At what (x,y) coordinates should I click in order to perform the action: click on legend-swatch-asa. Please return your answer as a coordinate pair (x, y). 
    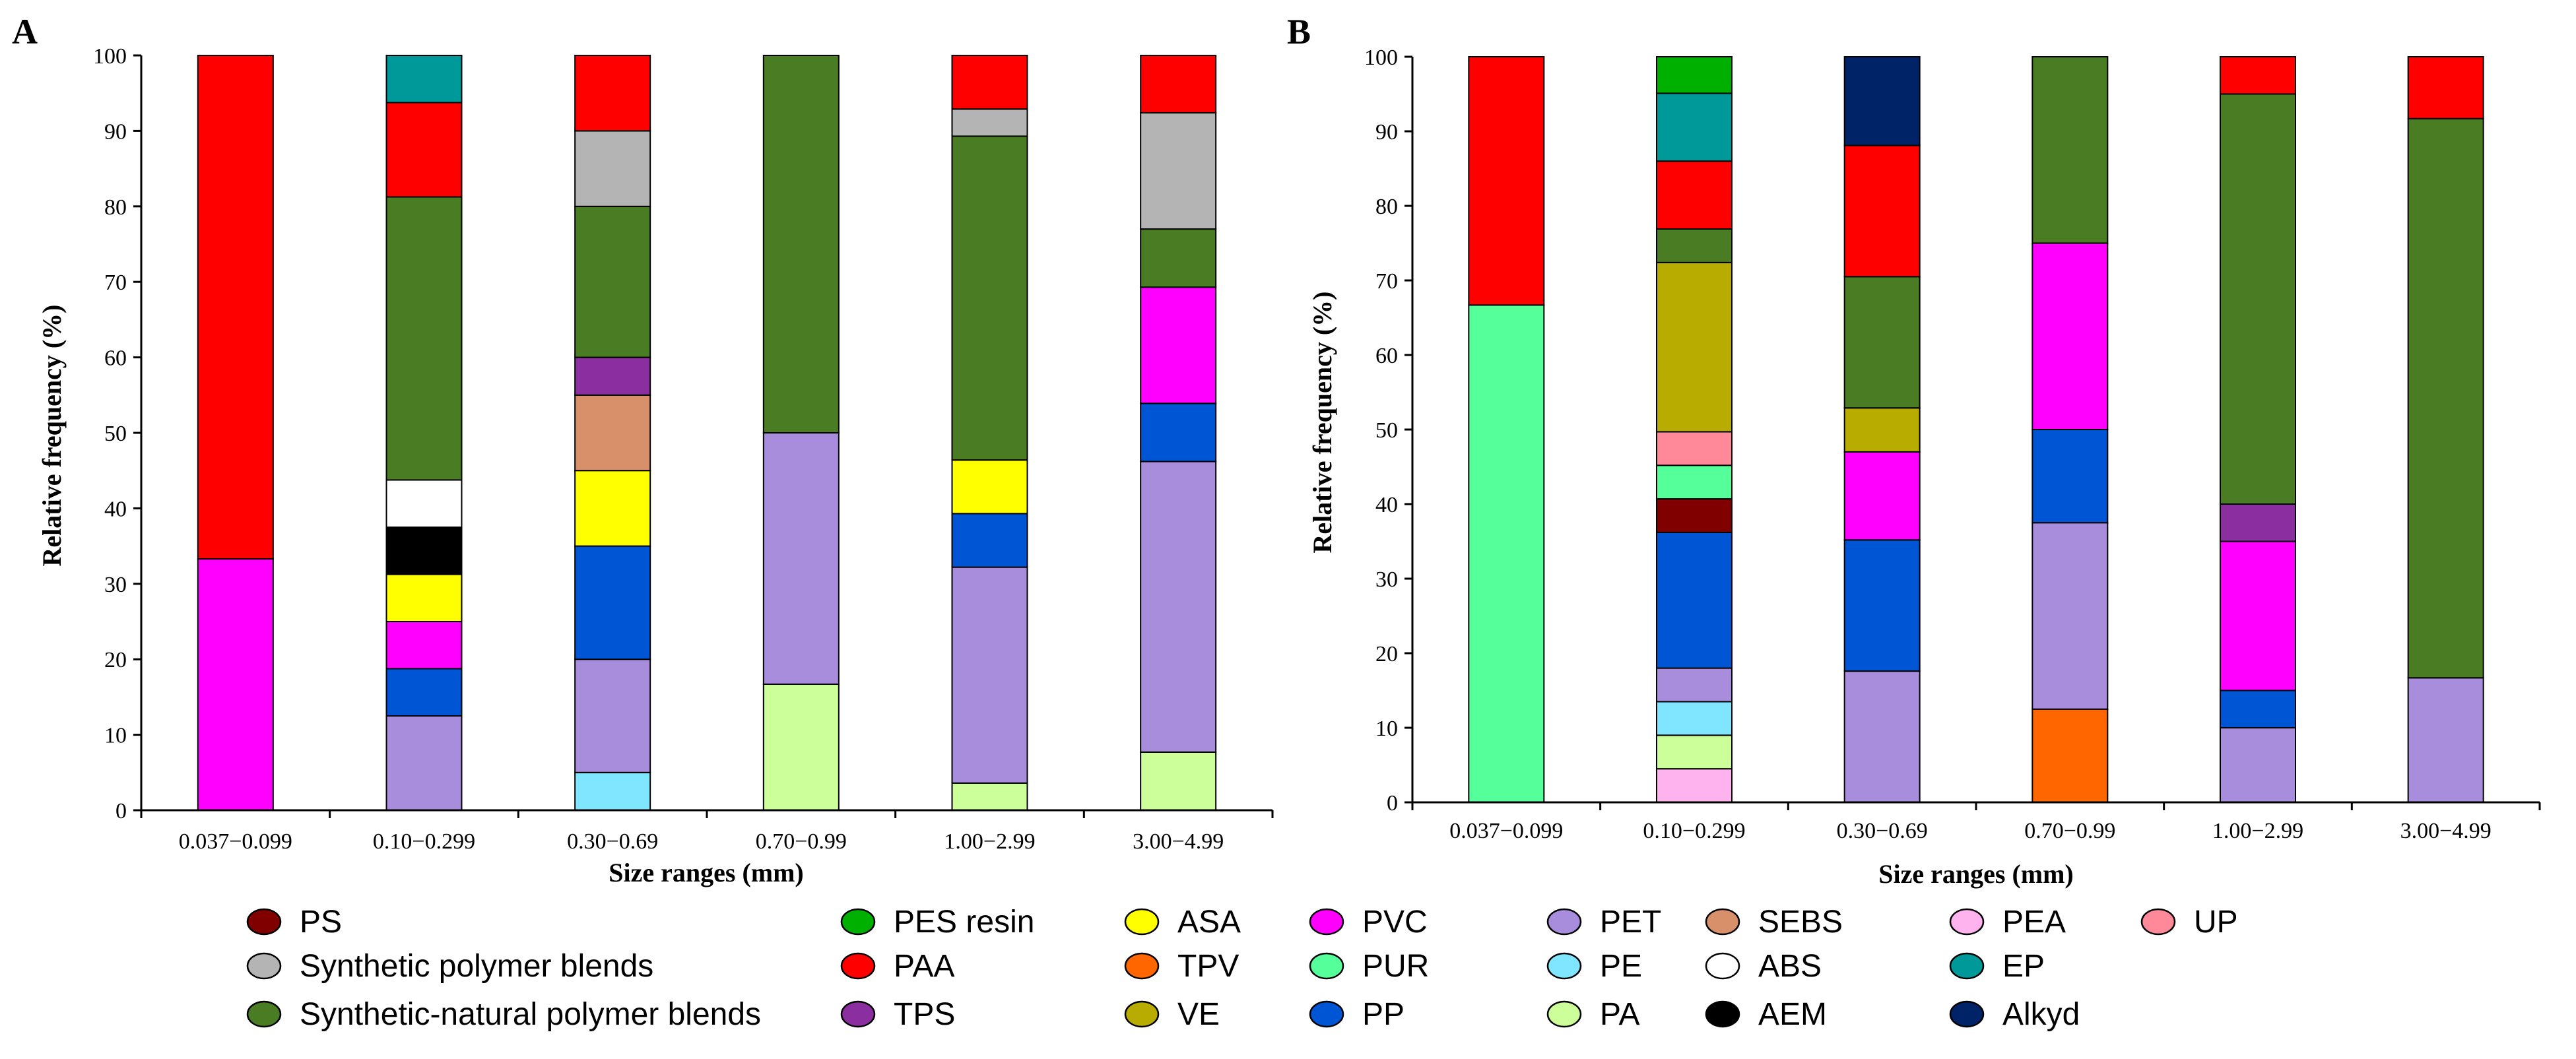
    Looking at the image, I should click on (1142, 922).